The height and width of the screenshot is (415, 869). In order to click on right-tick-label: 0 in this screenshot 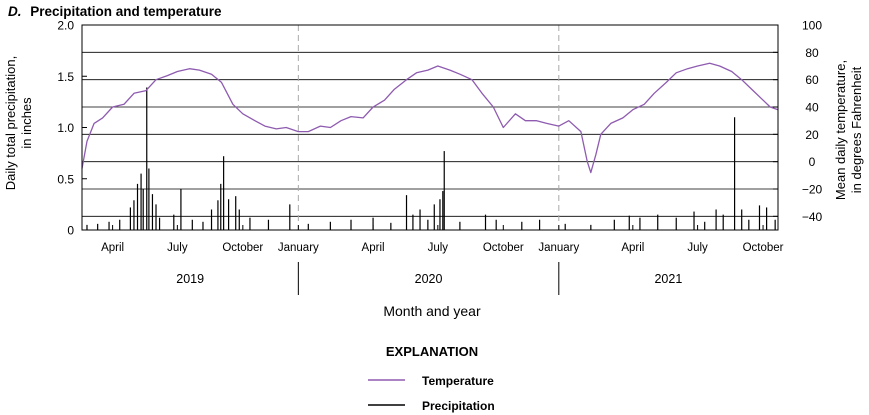, I will do `click(812, 162)`.